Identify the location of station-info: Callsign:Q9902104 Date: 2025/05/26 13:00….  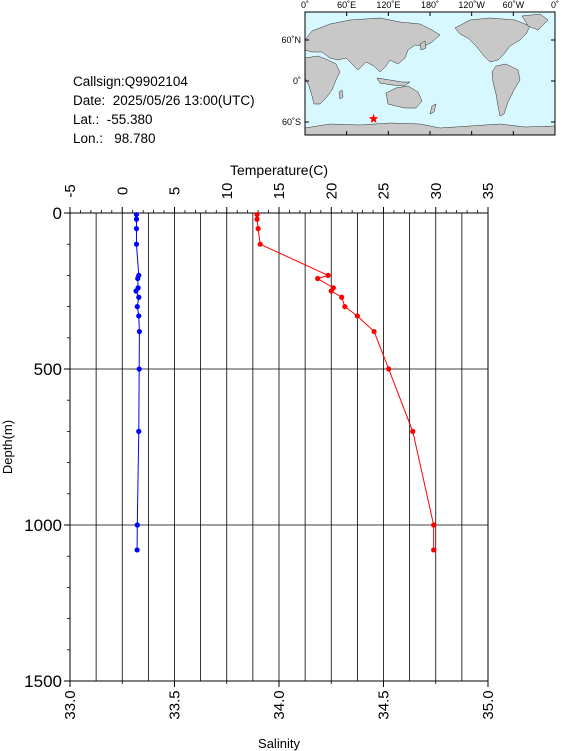
(164, 110).